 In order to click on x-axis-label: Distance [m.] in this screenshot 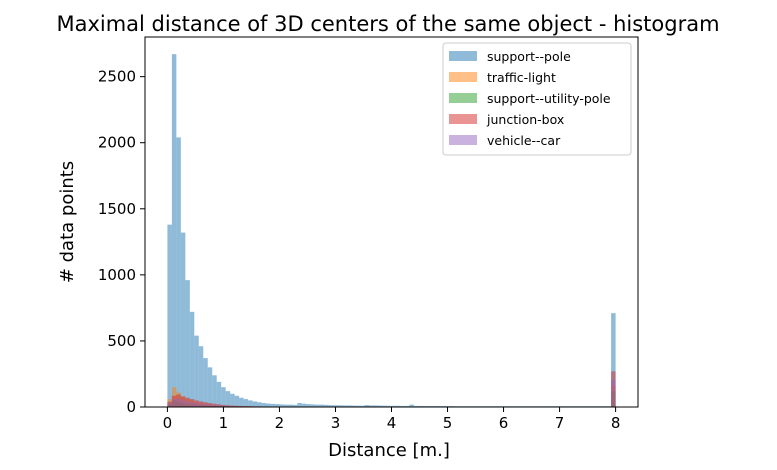, I will do `click(389, 450)`.